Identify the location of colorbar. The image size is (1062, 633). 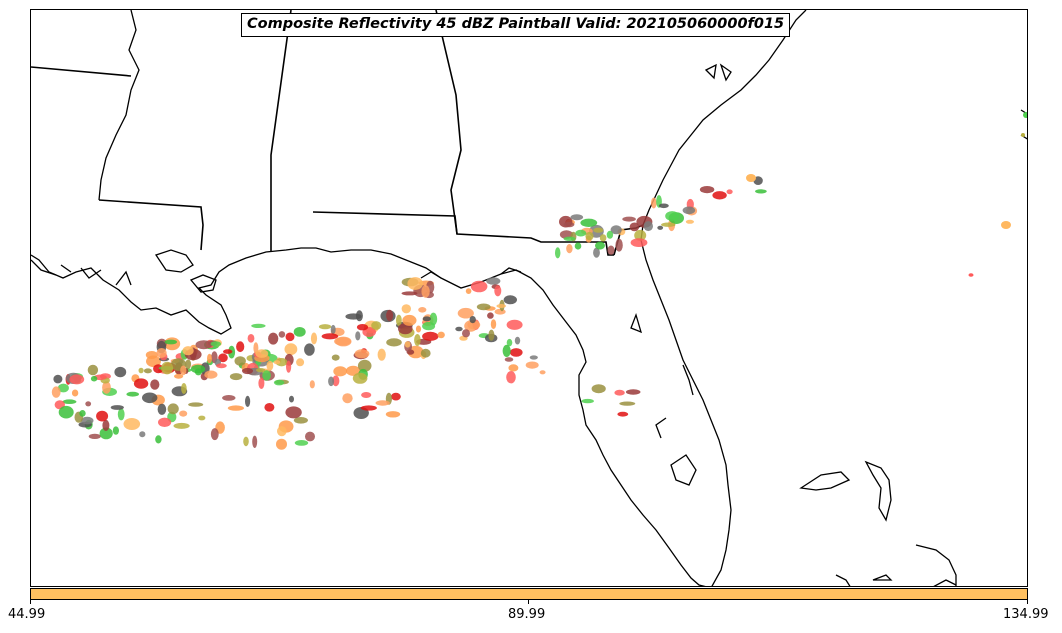
(529, 594).